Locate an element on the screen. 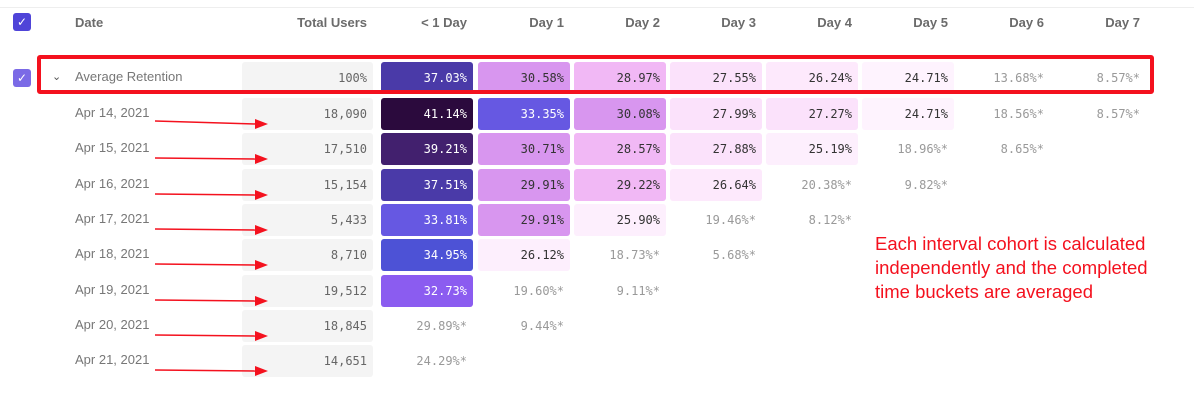 This screenshot has width=1194, height=409. retention-cell: 18.73%* is located at coordinates (634, 255).